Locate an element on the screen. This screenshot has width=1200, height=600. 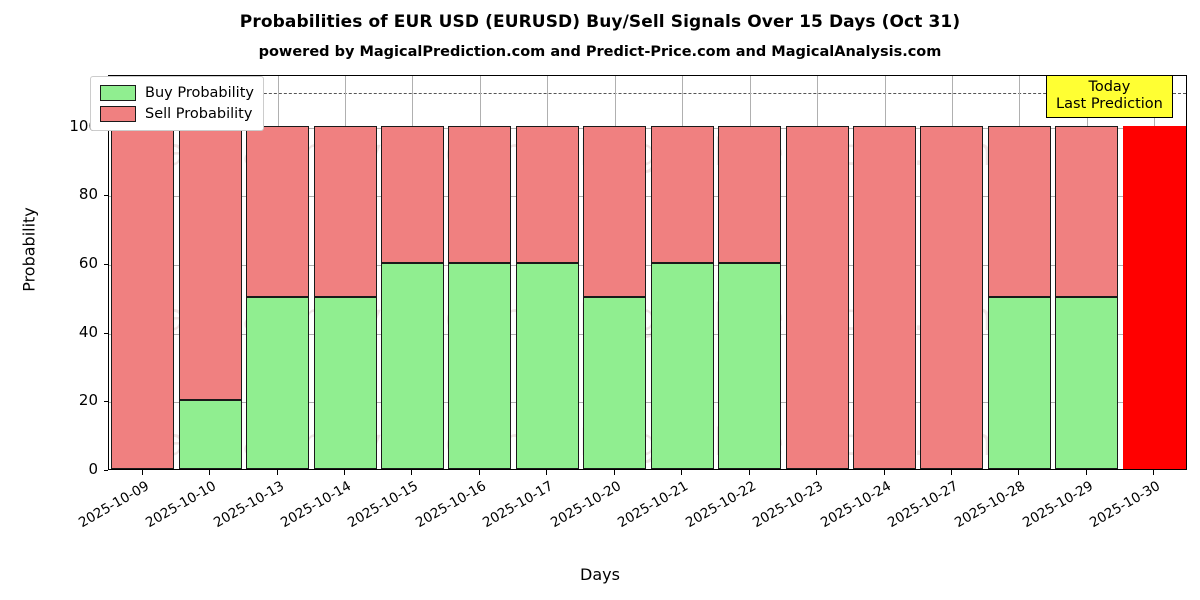
bar-segment-today-highlight is located at coordinates (1154, 297).